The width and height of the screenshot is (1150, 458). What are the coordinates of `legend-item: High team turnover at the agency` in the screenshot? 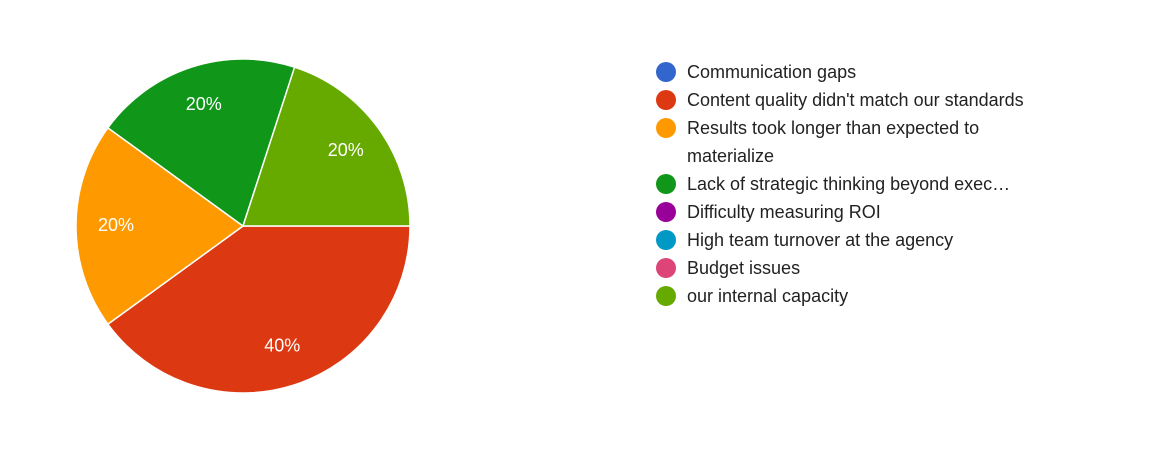 It's located at (861, 240).